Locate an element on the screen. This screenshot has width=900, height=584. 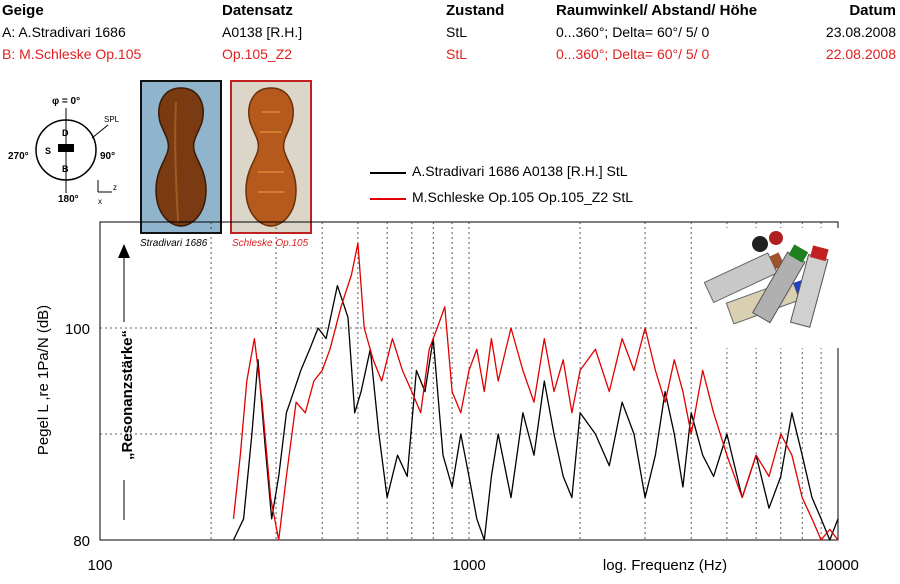
polar-label-270: 270° is located at coordinates (18, 156).